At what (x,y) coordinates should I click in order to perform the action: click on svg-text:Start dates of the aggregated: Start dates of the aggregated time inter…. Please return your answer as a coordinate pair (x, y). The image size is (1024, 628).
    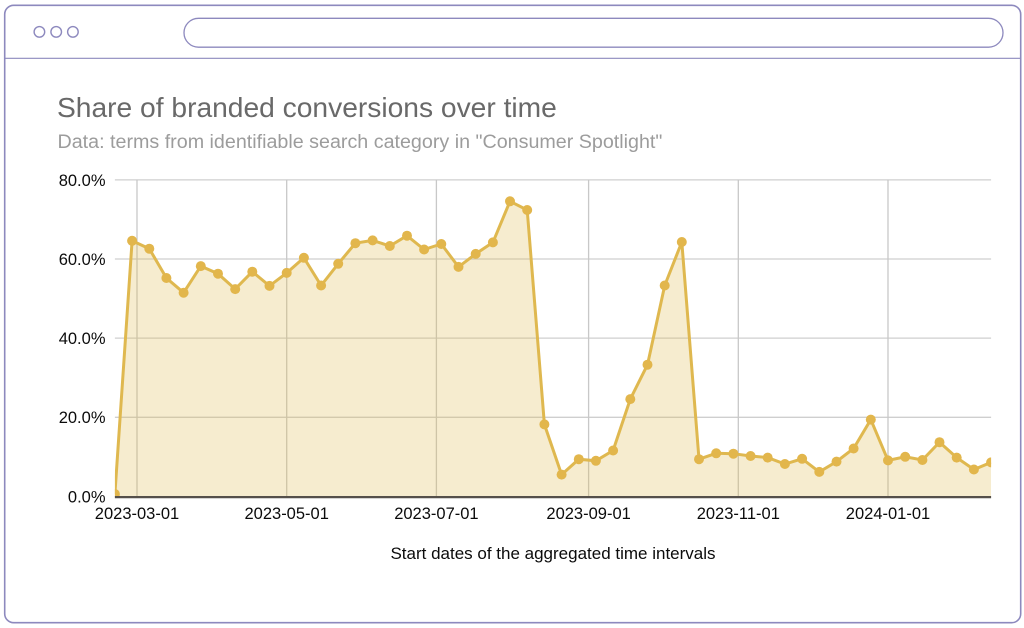
    Looking at the image, I should click on (552, 553).